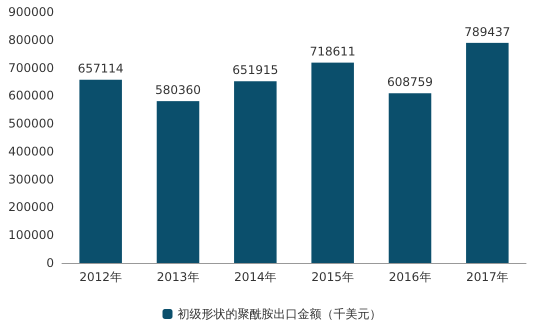 Image resolution: width=544 pixels, height=335 pixels. What do you see at coordinates (31, 39) in the screenshot?
I see `y-tick-label: 800000` at bounding box center [31, 39].